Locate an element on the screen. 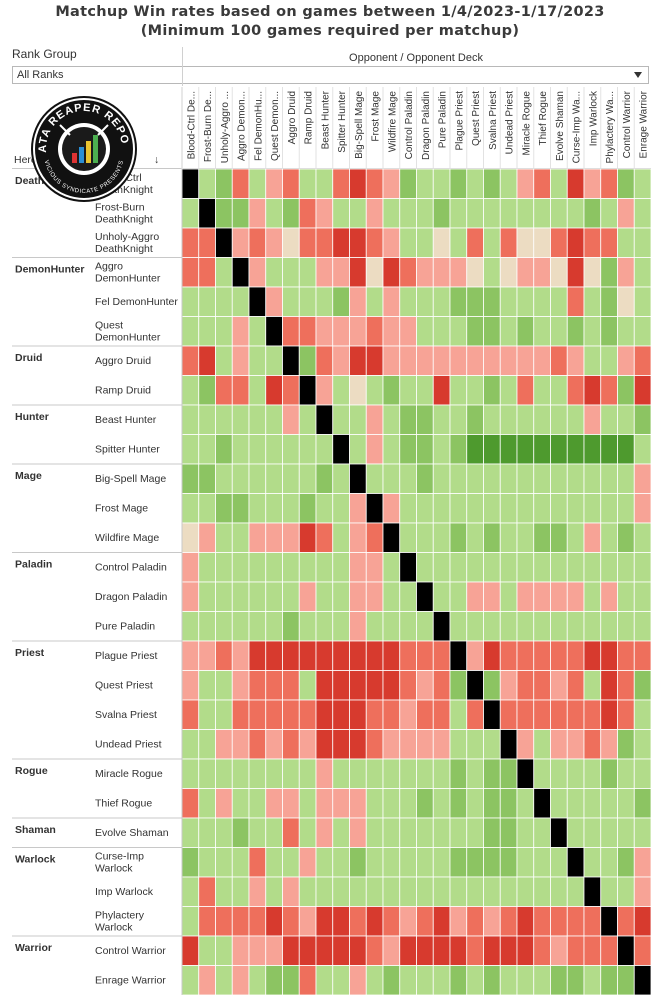  row-label: Ramp Druid is located at coordinates (123, 391).